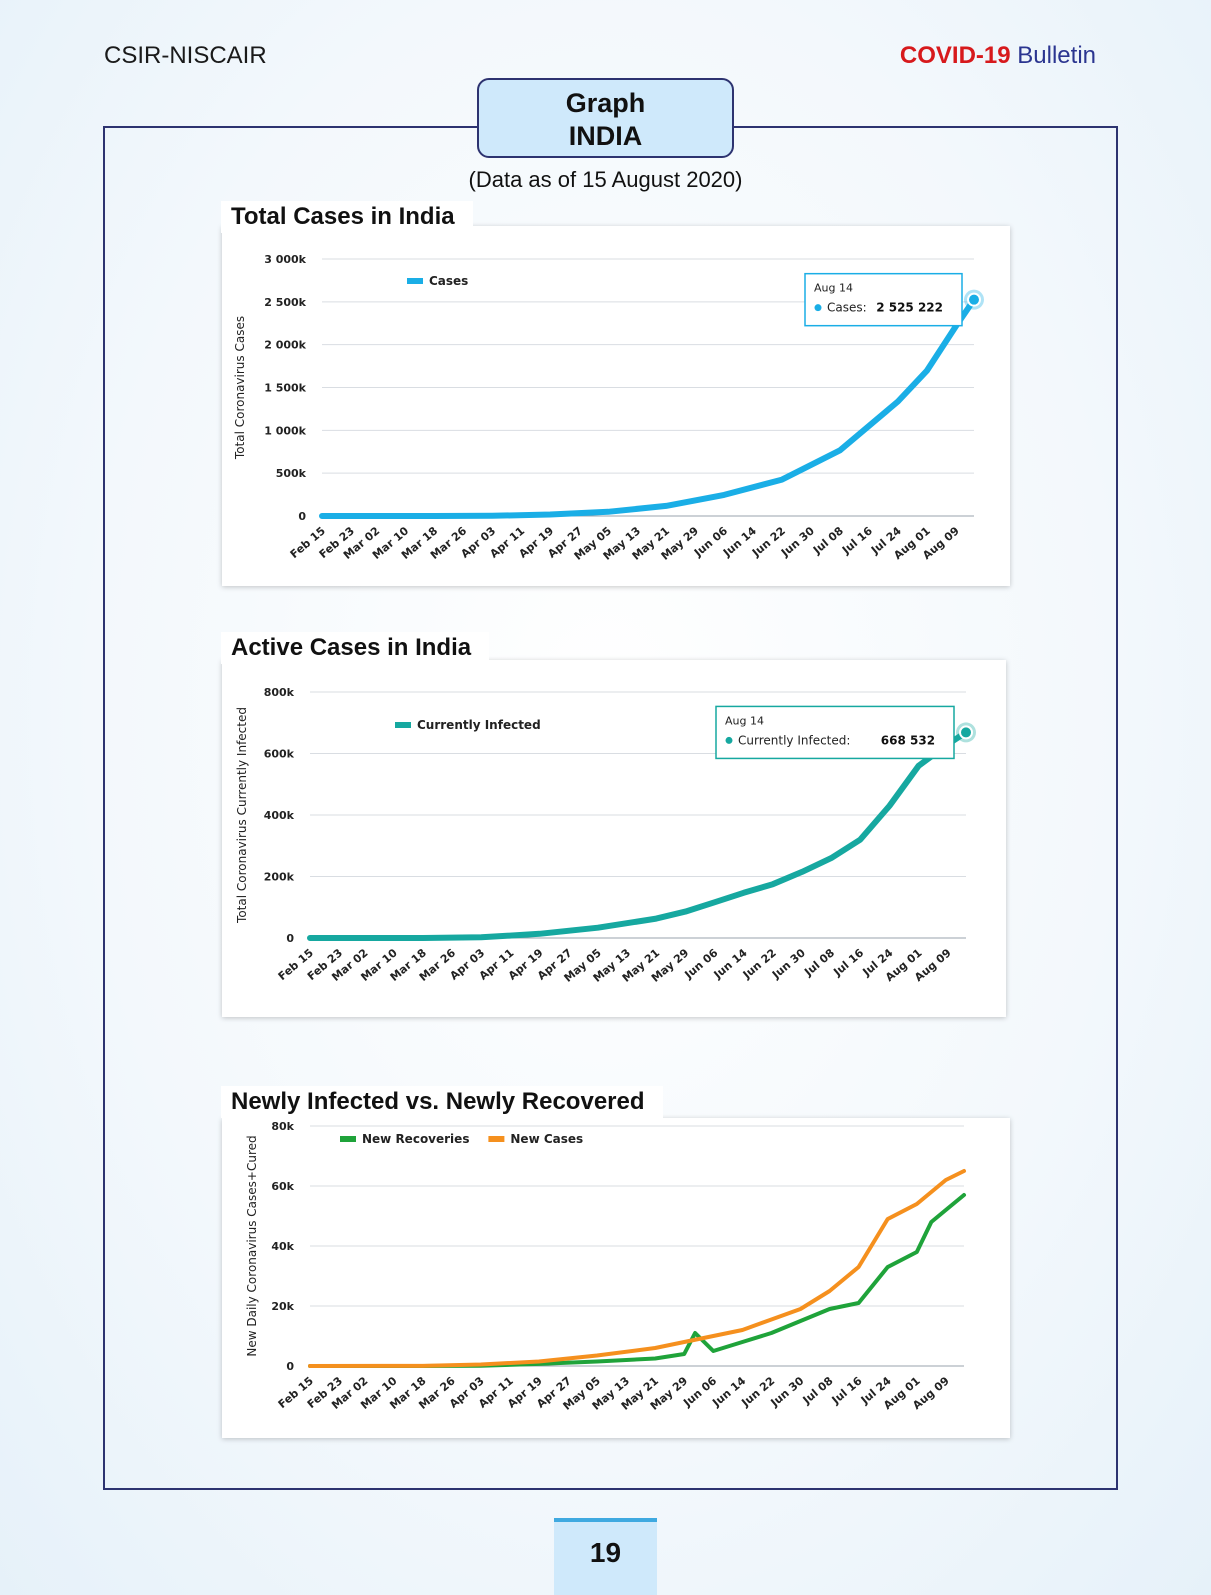 This screenshot has height=1595, width=1211. What do you see at coordinates (448, 281) in the screenshot?
I see `legend-label: Cases` at bounding box center [448, 281].